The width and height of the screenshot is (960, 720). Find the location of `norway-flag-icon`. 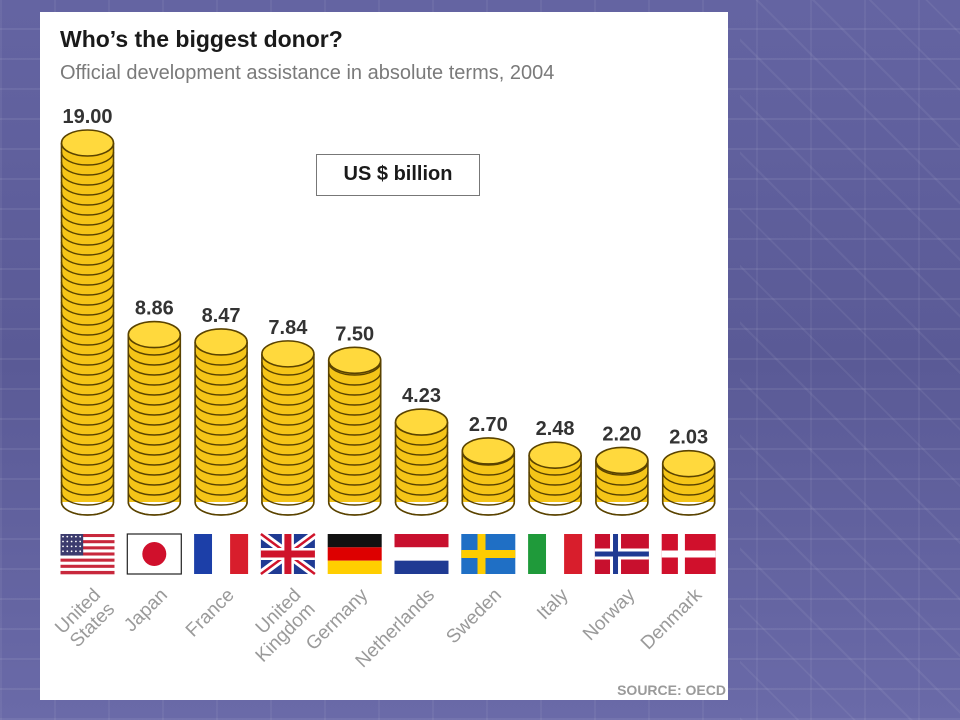

norway-flag-icon is located at coordinates (621, 554).